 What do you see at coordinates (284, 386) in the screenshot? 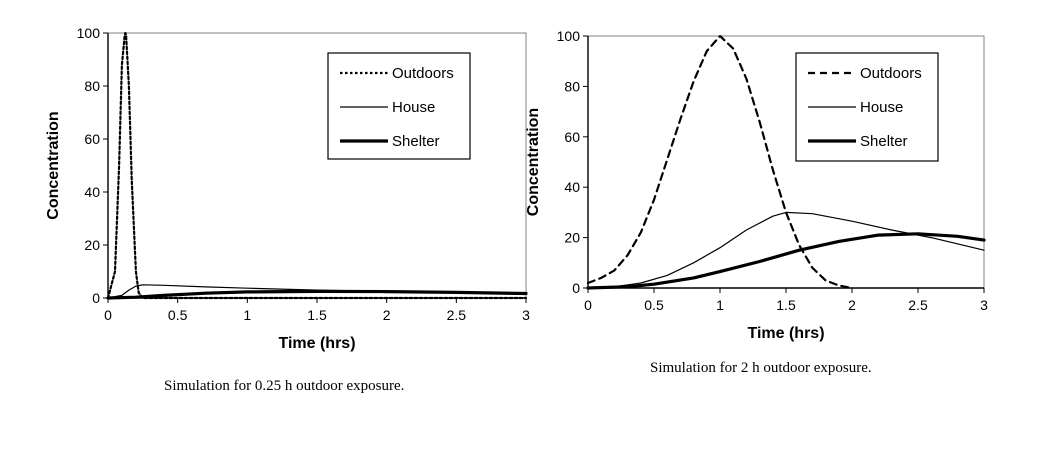
I see `caption-left: Simulation for 0.25 h outdoor exposure.` at bounding box center [284, 386].